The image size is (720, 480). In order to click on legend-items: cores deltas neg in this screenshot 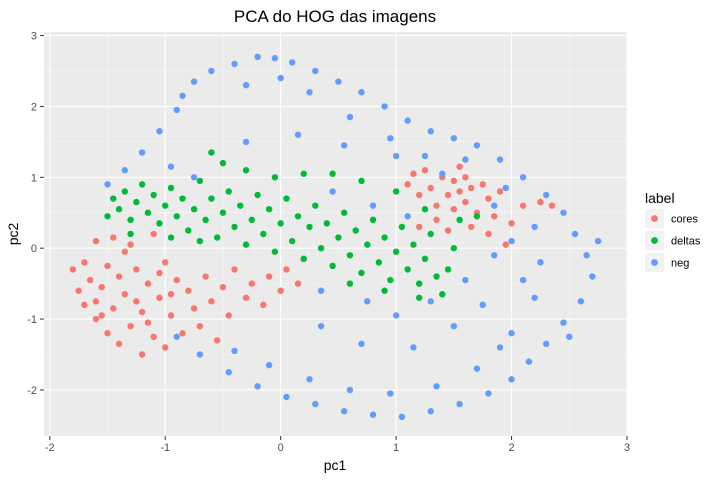, I will do `click(673, 240)`.